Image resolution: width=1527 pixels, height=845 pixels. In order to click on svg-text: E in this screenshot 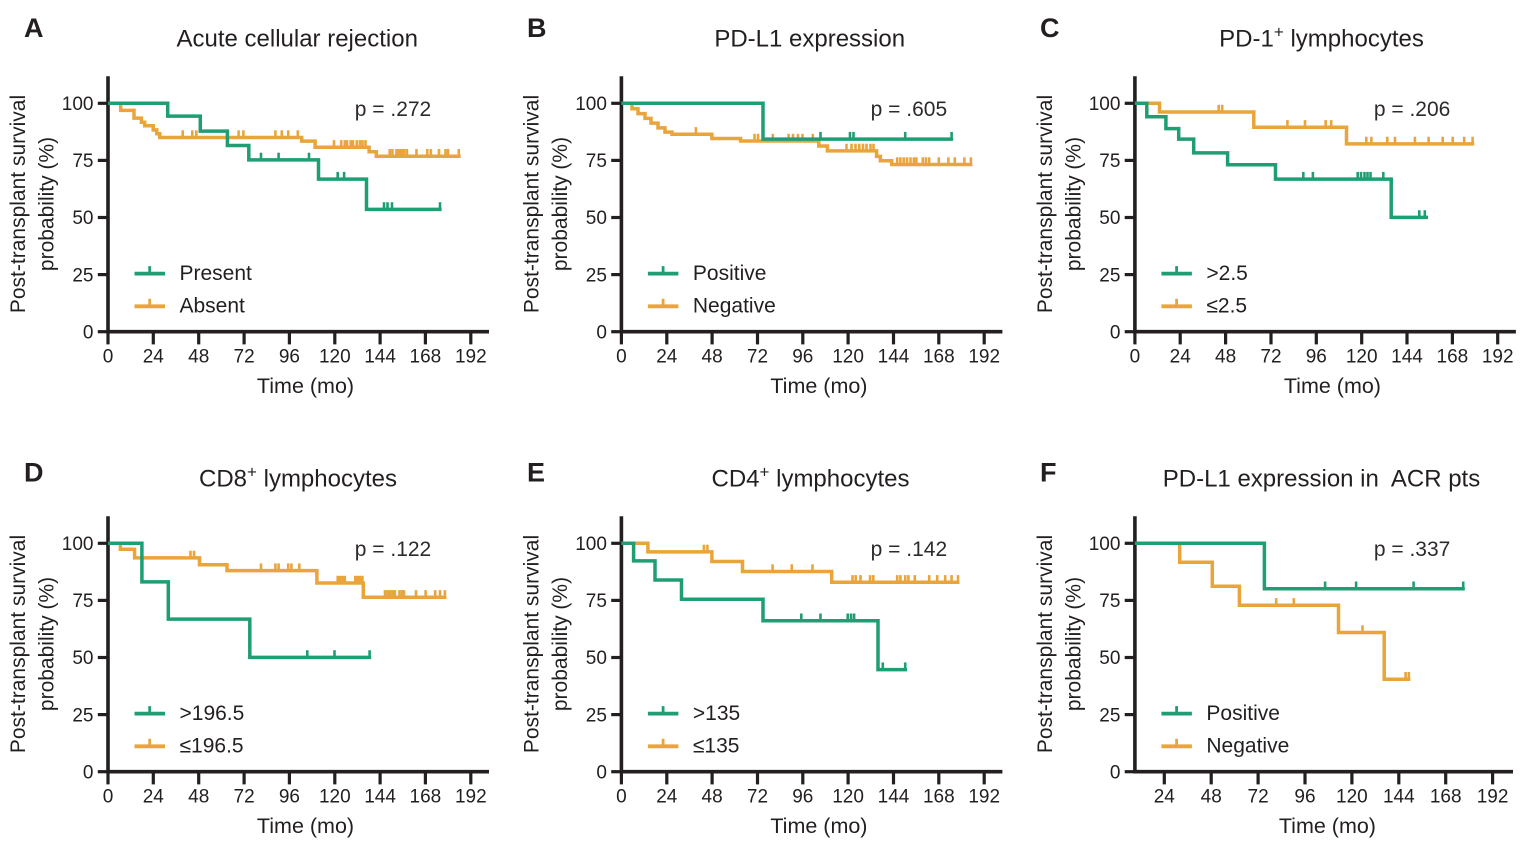, I will do `click(536, 473)`.